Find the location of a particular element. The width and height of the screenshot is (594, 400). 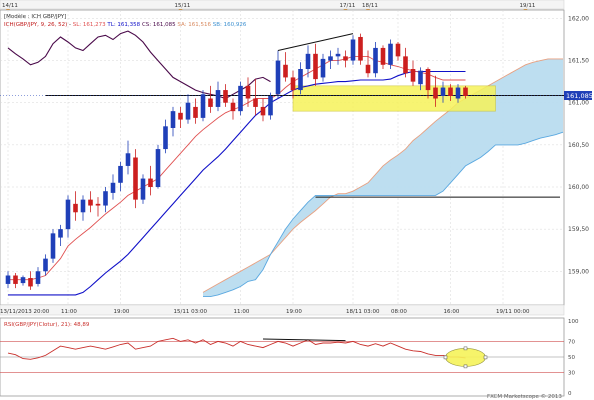

price-tick-label: 162,00 is located at coordinates (578, 18).